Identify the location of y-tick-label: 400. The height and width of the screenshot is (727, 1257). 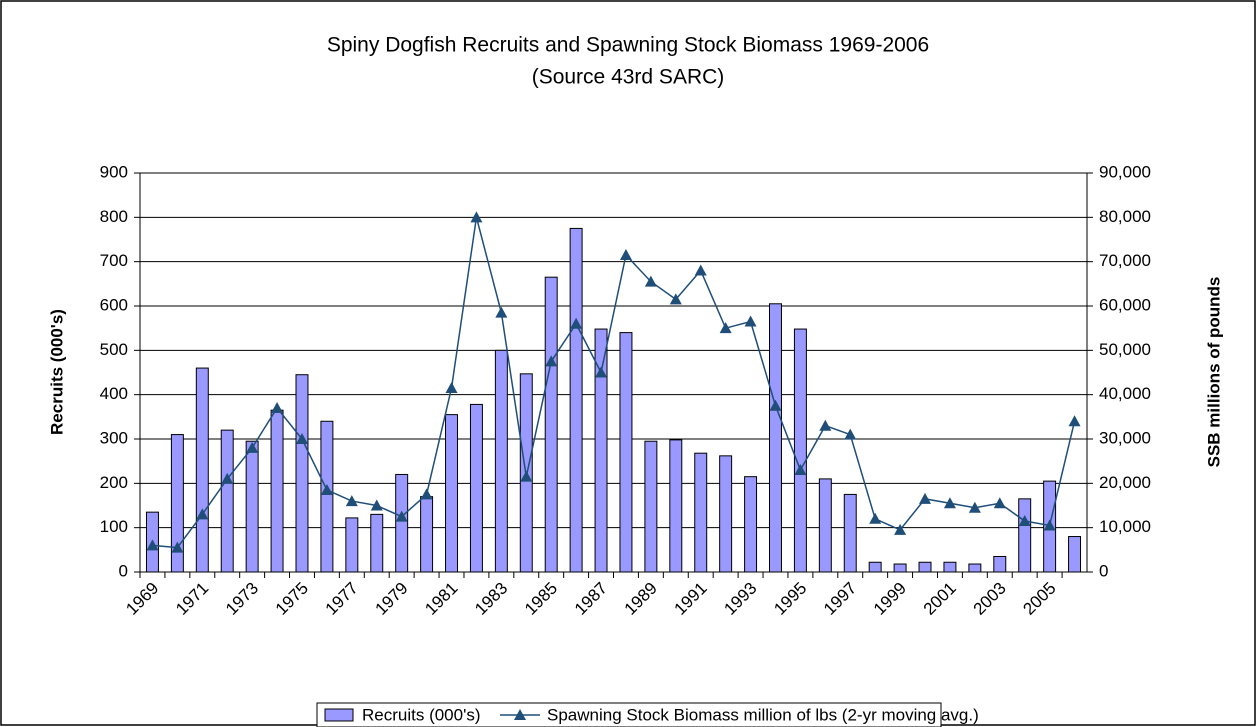
(114, 393).